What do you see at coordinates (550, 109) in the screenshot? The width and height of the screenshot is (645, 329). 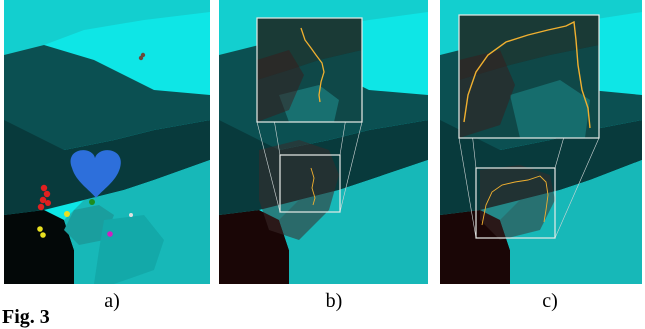 I see `inset-region` at bounding box center [550, 109].